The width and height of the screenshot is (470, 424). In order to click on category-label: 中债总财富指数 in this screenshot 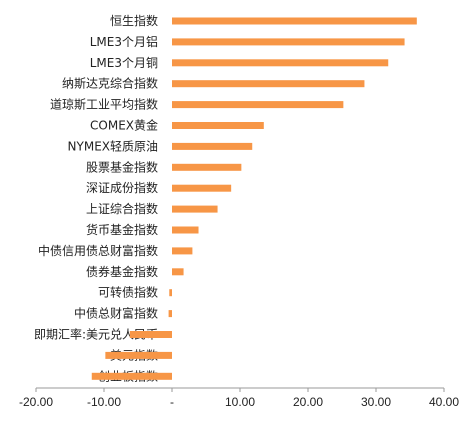, I will do `click(116, 313)`.